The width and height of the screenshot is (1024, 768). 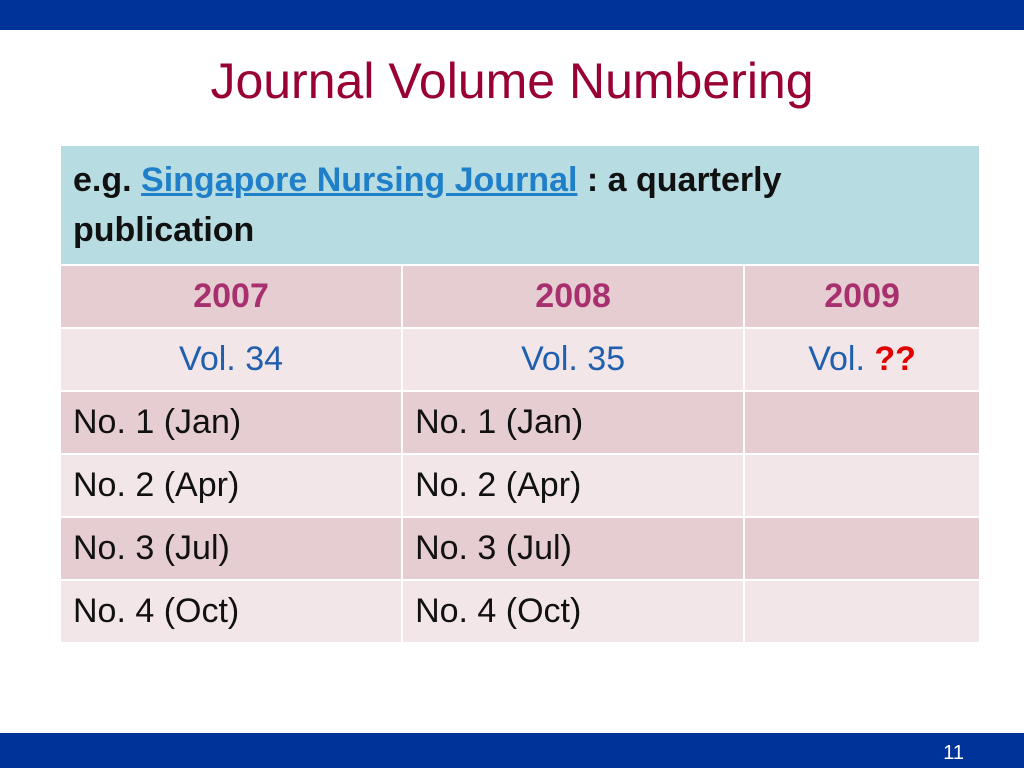 I want to click on year-row: 2007 2008 2009, so click(x=520, y=296).